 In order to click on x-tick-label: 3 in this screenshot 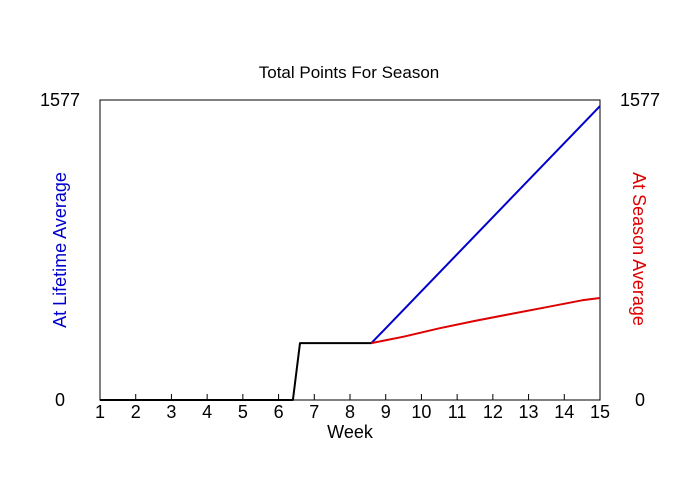, I will do `click(171, 412)`.